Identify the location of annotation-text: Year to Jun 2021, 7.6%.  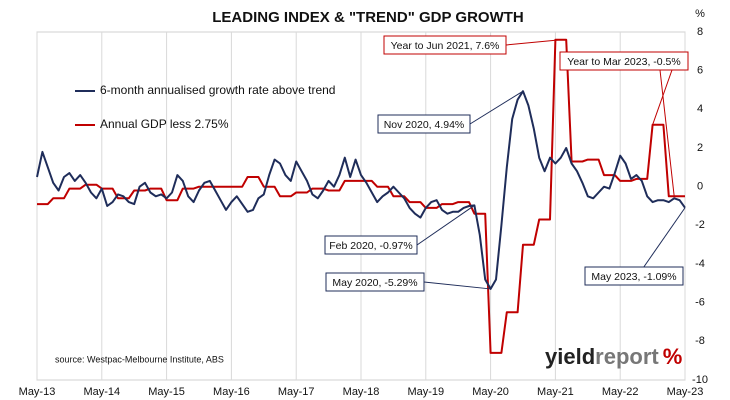
(445, 46).